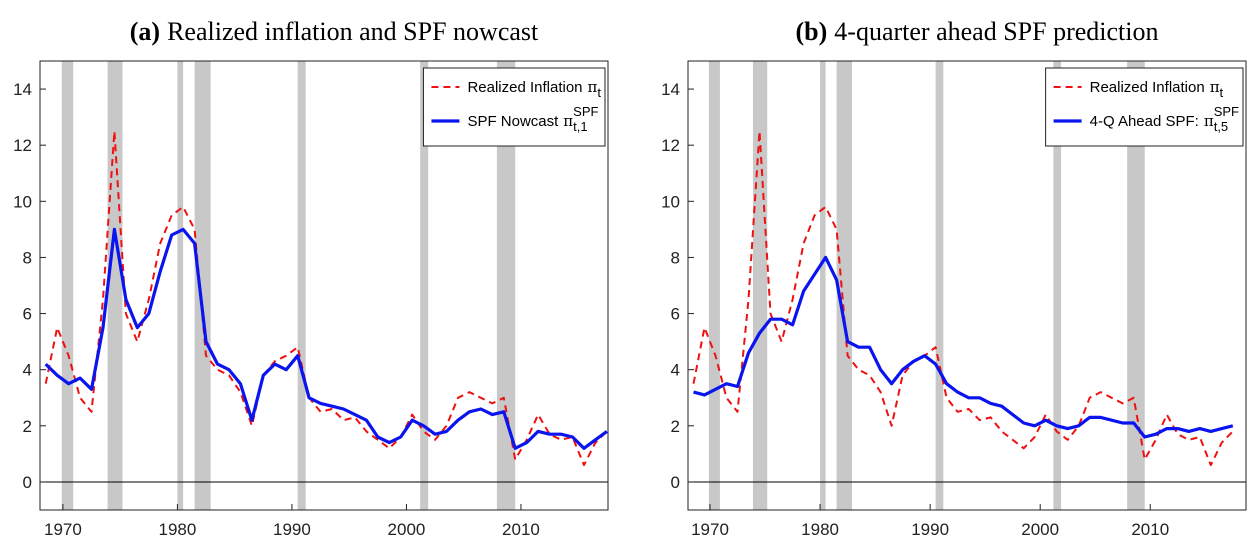  What do you see at coordinates (1144, 121) in the screenshot?
I see `legend-label: 4-Q Ahead SPF:` at bounding box center [1144, 121].